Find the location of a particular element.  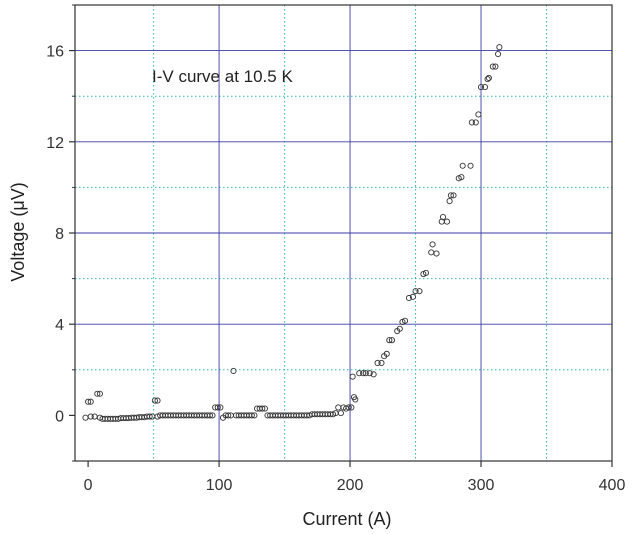

y-tick-label: 0 is located at coordinates (59, 416).